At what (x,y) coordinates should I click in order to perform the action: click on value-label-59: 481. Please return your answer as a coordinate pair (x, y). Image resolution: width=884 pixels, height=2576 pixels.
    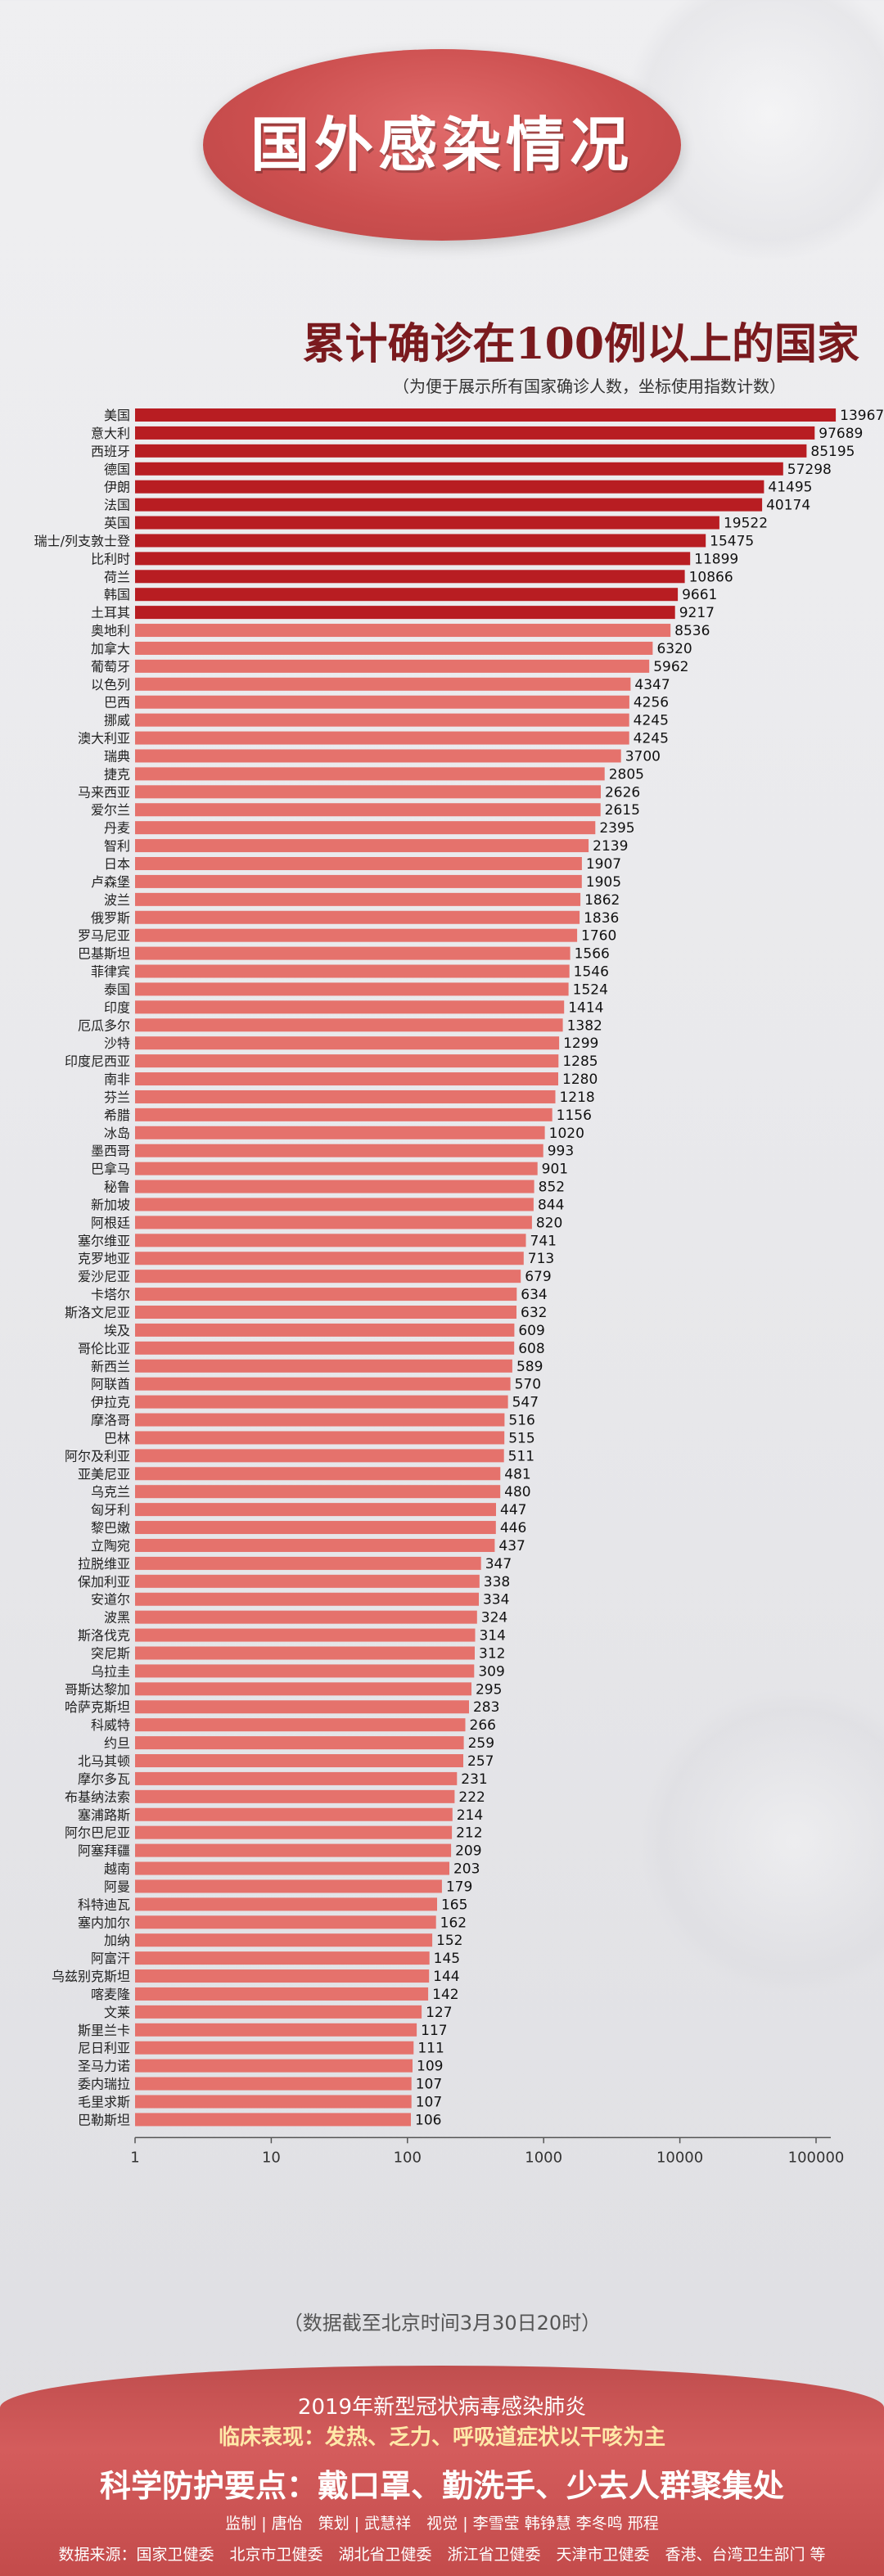
    Looking at the image, I should click on (517, 1474).